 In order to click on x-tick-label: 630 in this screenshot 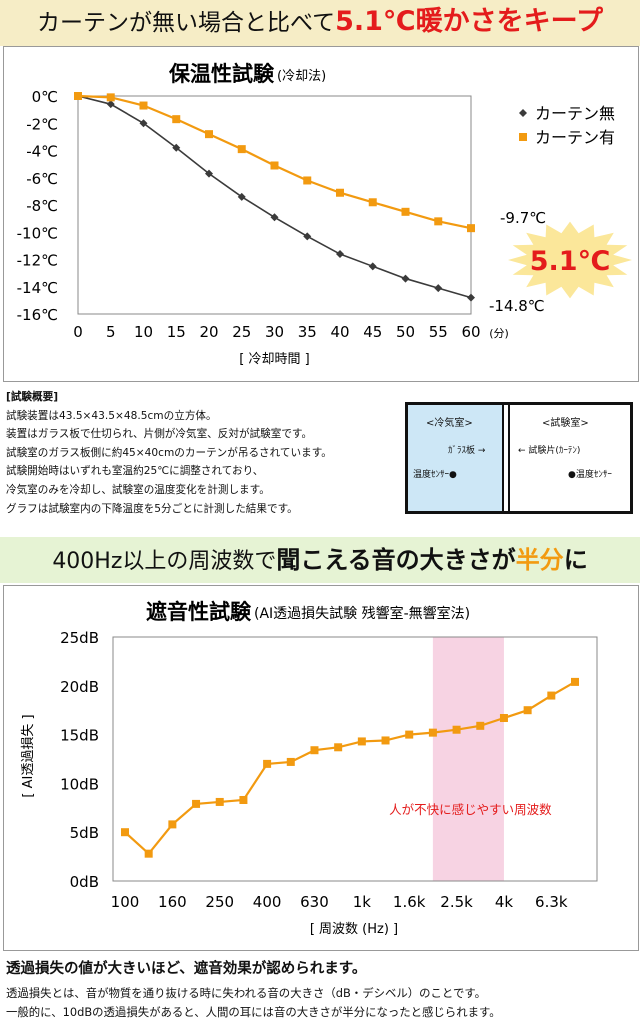, I will do `click(314, 902)`.